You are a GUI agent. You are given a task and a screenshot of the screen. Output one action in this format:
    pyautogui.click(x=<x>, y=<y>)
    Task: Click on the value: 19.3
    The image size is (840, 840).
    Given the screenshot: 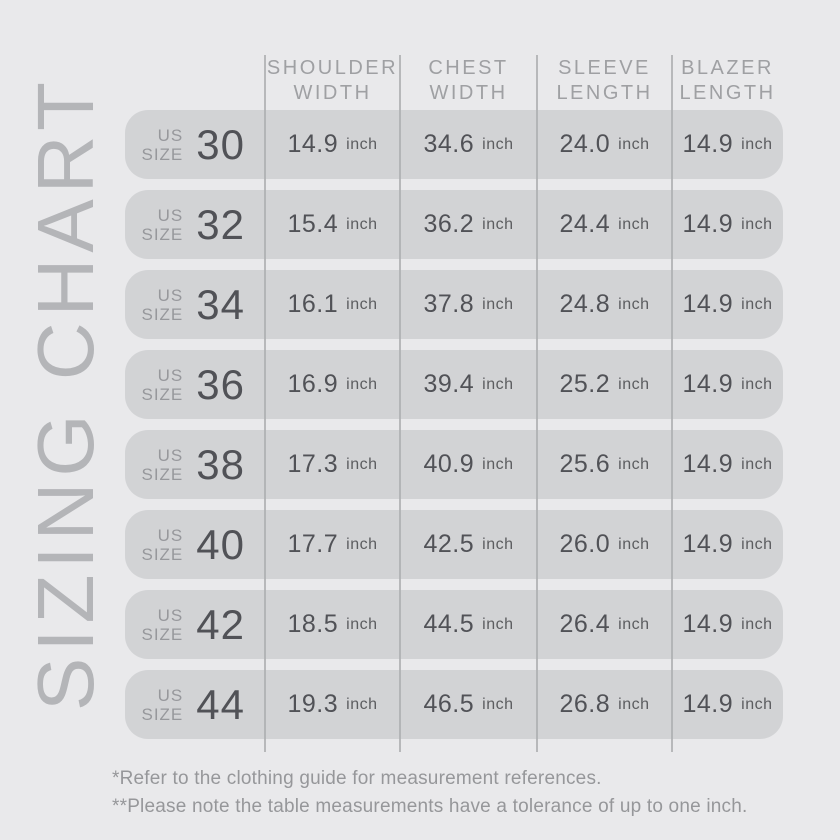 What is the action you would take?
    pyautogui.click(x=313, y=704)
    